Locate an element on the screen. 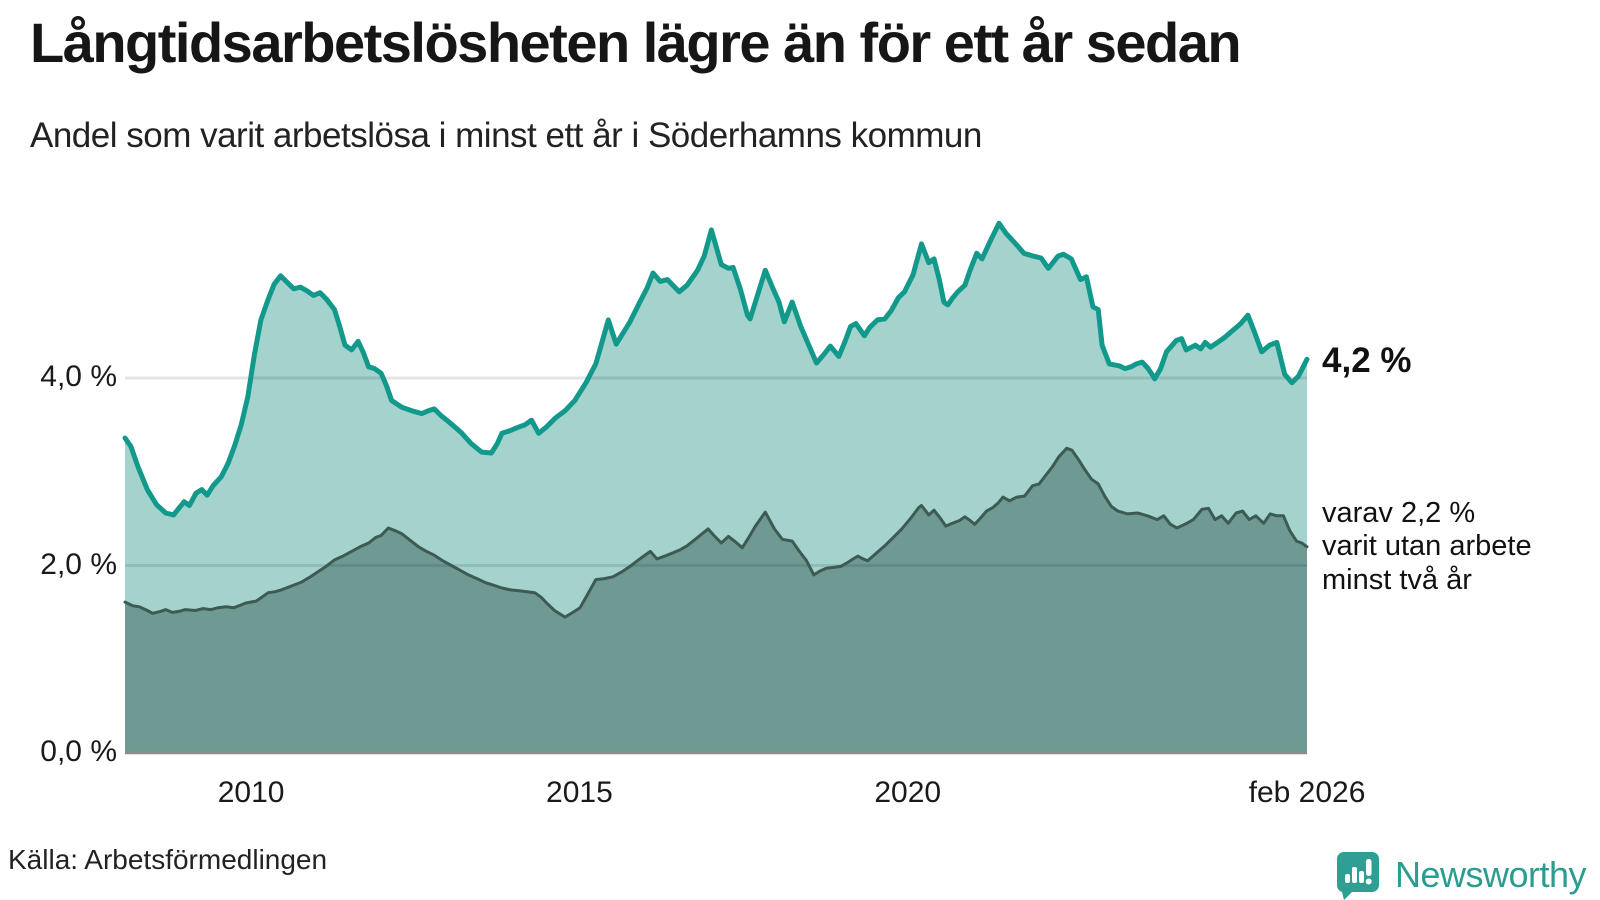 The height and width of the screenshot is (900, 1600). annotation-line: varit utan arbete is located at coordinates (1427, 546).